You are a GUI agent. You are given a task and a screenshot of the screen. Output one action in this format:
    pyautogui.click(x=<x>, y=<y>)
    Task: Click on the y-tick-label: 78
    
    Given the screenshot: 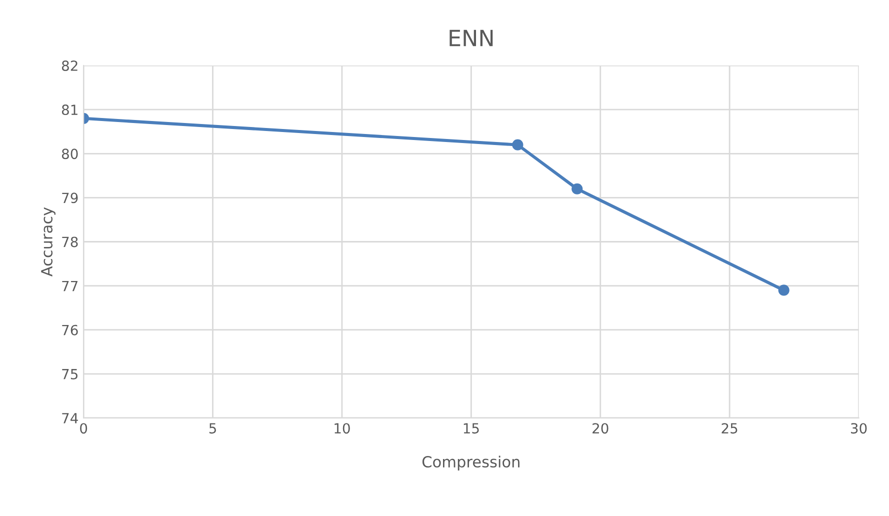 What is the action you would take?
    pyautogui.click(x=70, y=242)
    